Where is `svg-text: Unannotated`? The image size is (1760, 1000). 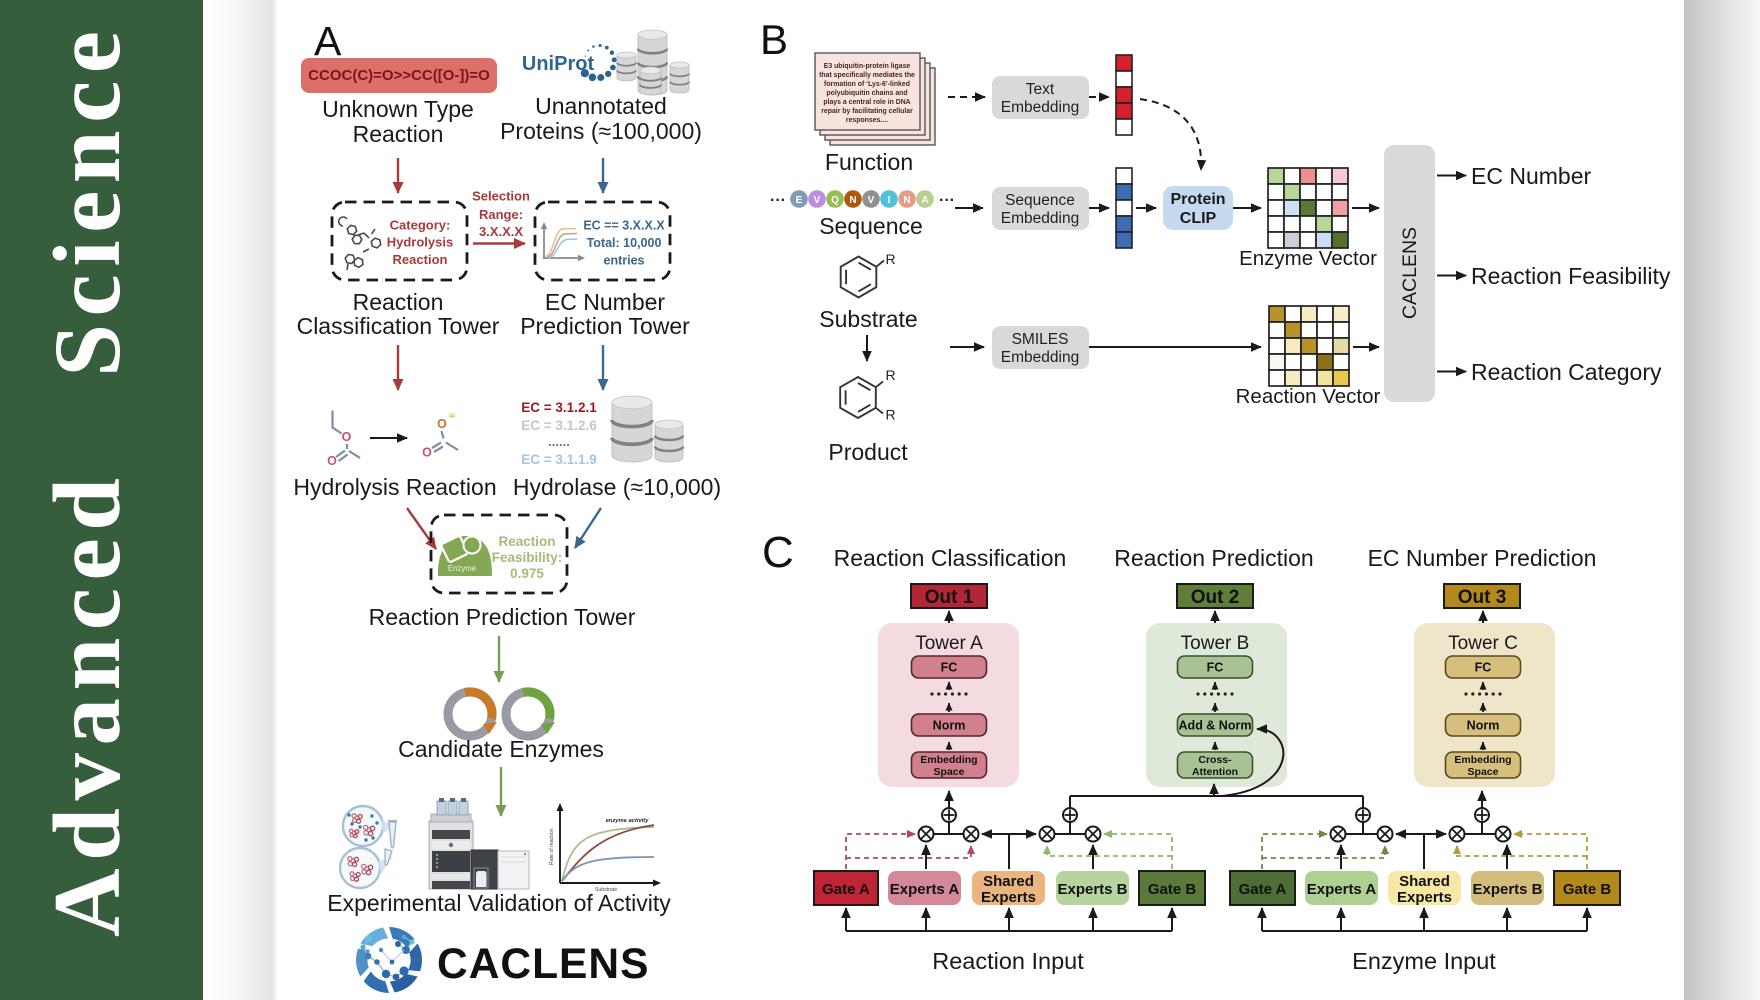 svg-text: Unannotated is located at coordinates (601, 106).